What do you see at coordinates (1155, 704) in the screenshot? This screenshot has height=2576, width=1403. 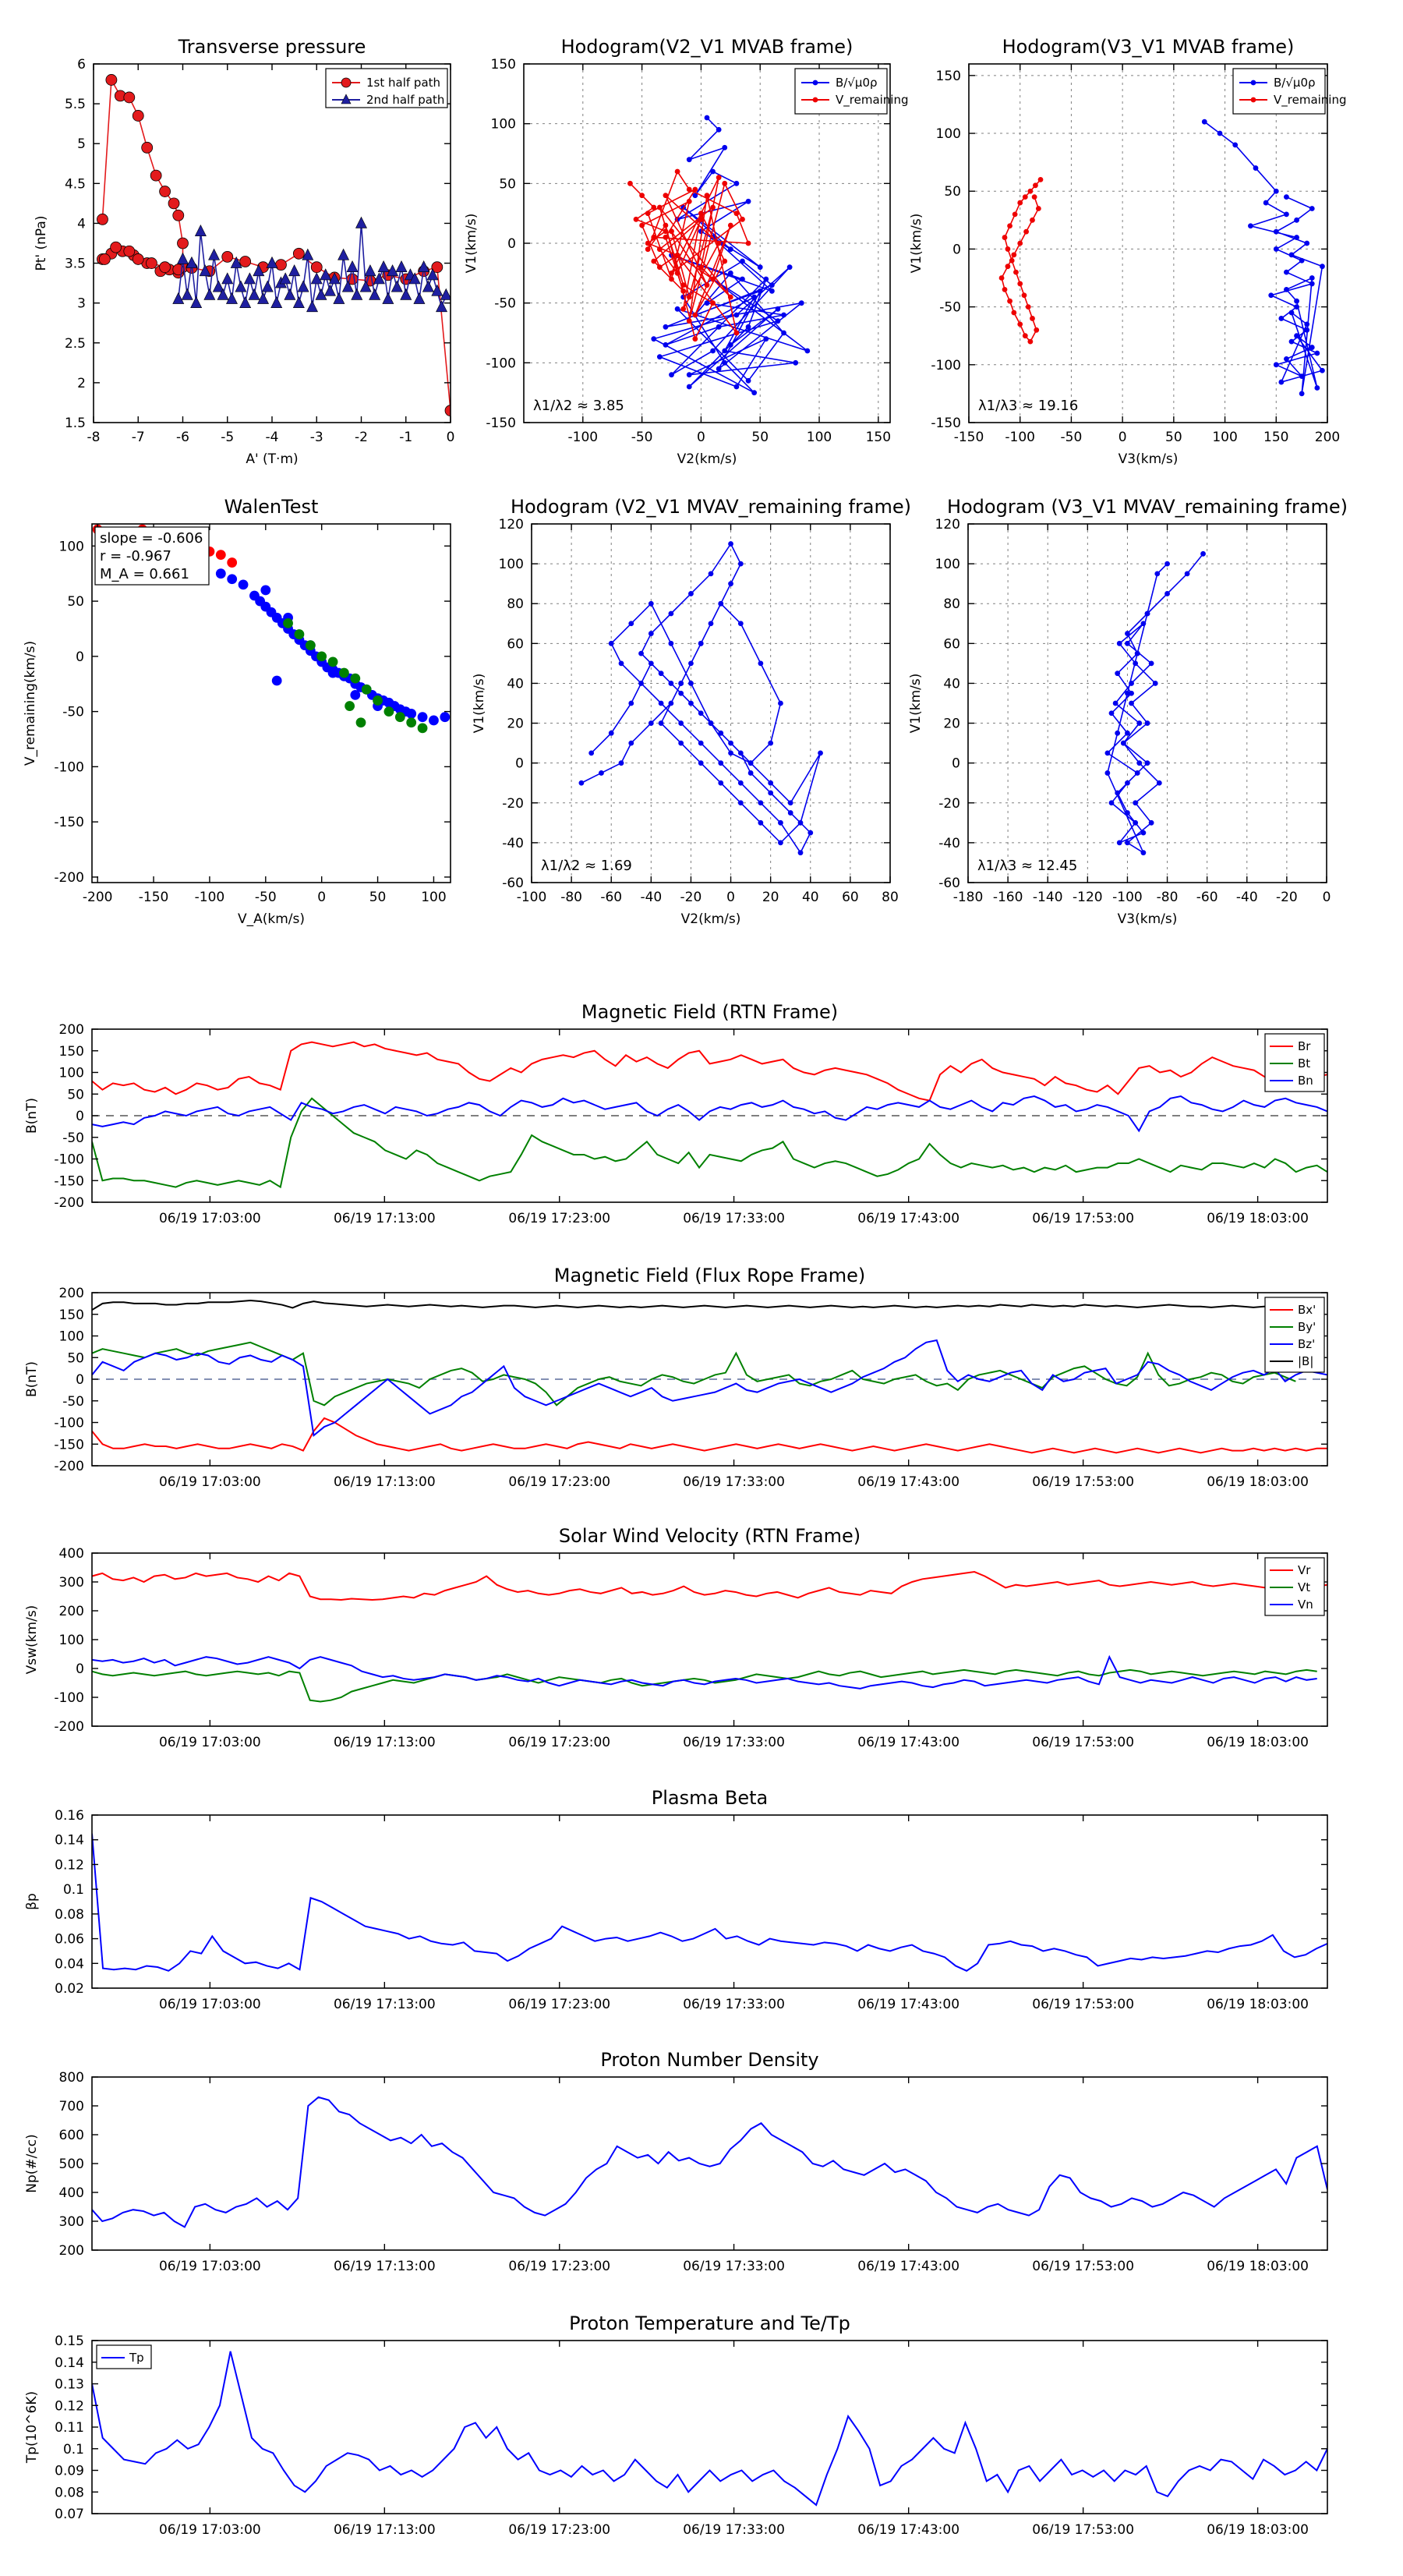 I see `series-line` at bounding box center [1155, 704].